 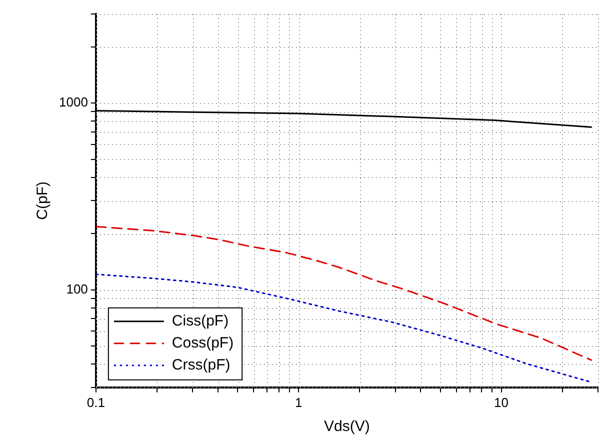 What do you see at coordinates (95, 402) in the screenshot?
I see `x-tick-label: 0.1` at bounding box center [95, 402].